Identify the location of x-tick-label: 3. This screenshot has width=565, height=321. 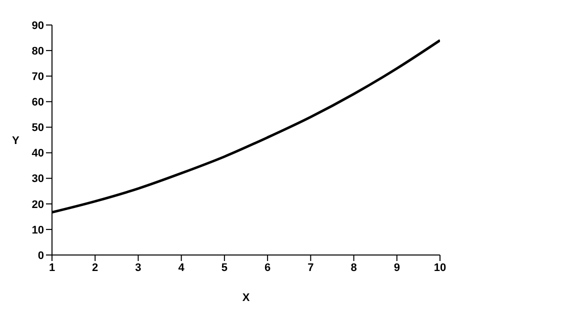
(138, 268).